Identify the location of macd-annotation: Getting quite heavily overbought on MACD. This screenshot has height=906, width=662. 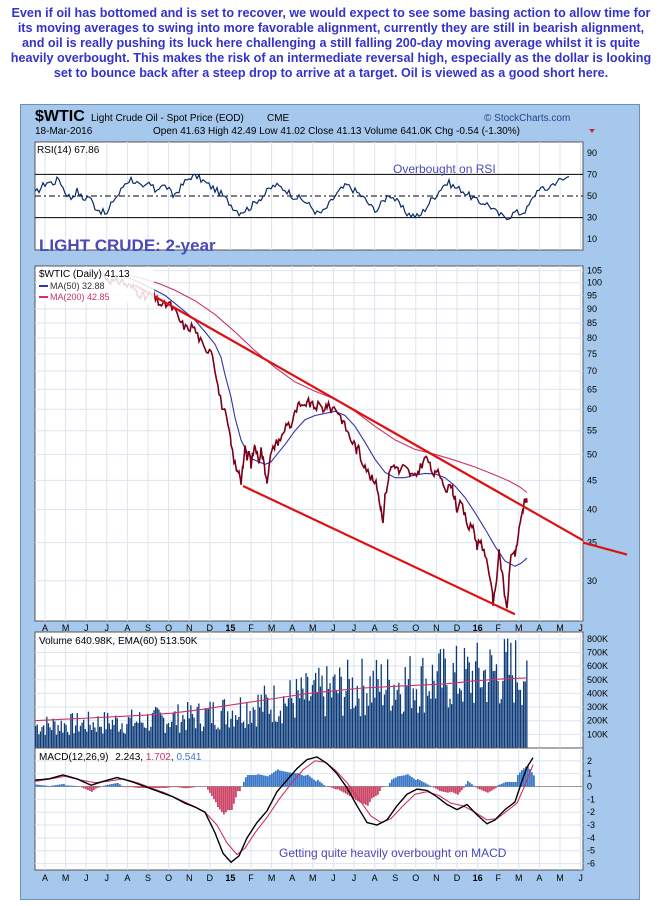
(393, 853).